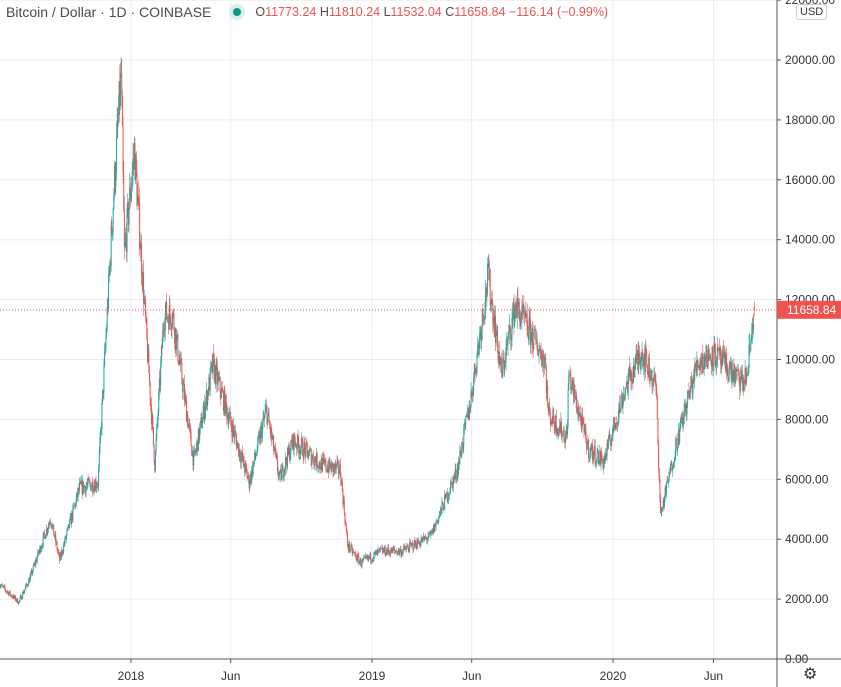 The width and height of the screenshot is (841, 687). I want to click on symbol-title: Bitcoin / Dollar · 1D · COINBASE, so click(109, 12).